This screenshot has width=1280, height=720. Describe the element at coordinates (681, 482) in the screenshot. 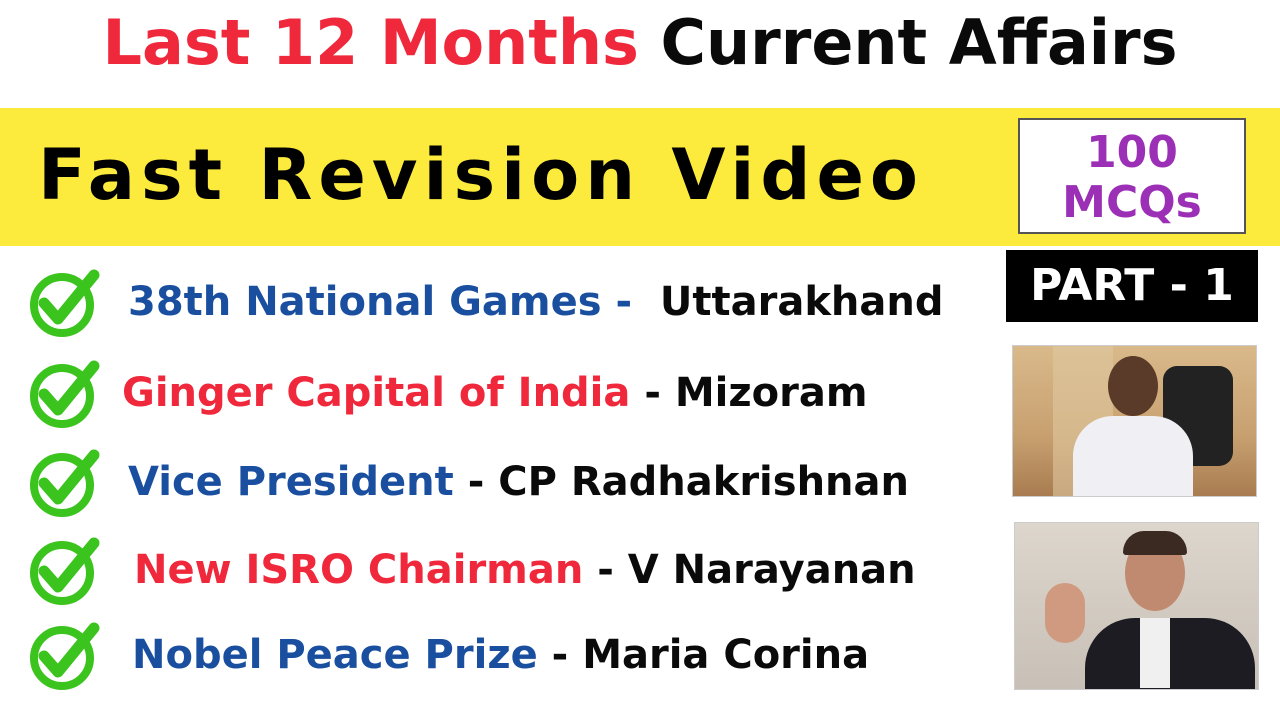

I see `item-answer: - CP Radhakrishnan` at that location.